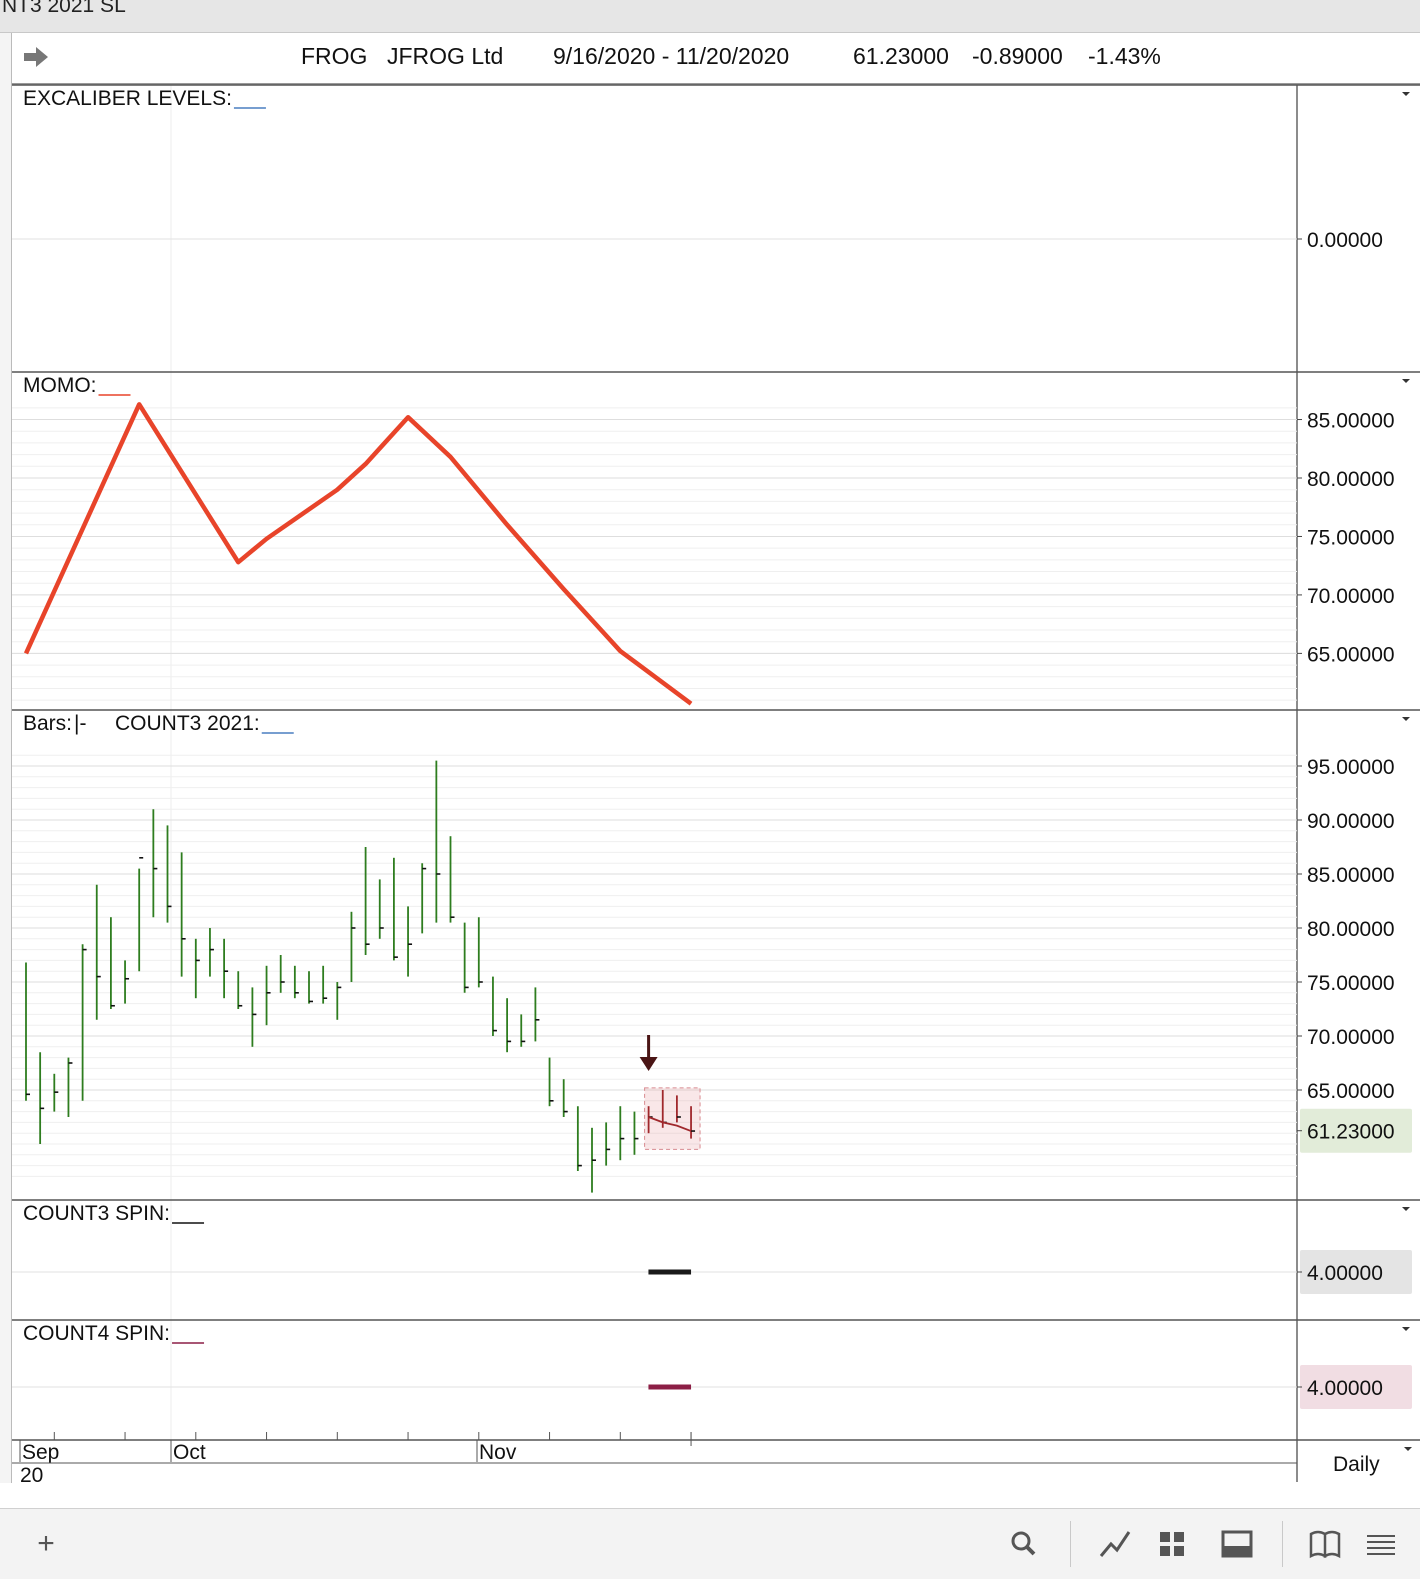  Describe the element at coordinates (96, 1213) in the screenshot. I see `count3-spin-title: COUNT3 SPIN:` at that location.